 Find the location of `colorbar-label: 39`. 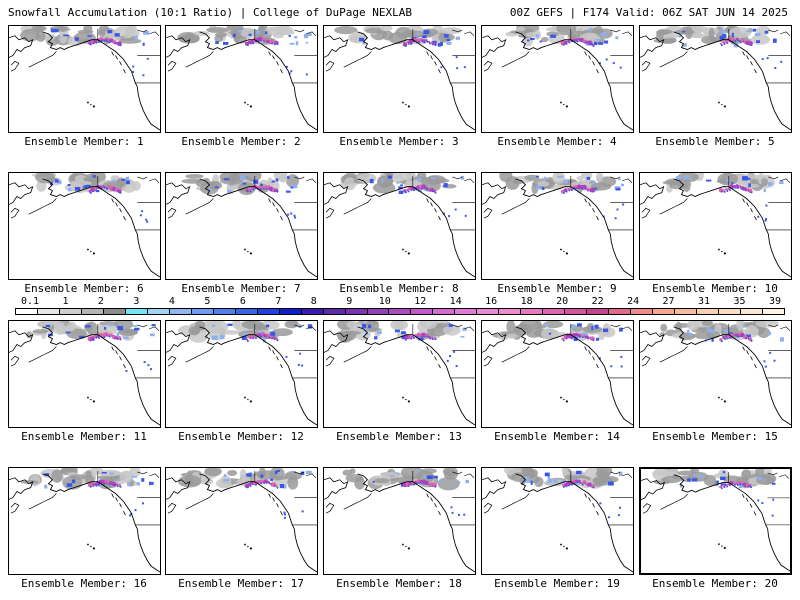

colorbar-label: 39 is located at coordinates (775, 301).